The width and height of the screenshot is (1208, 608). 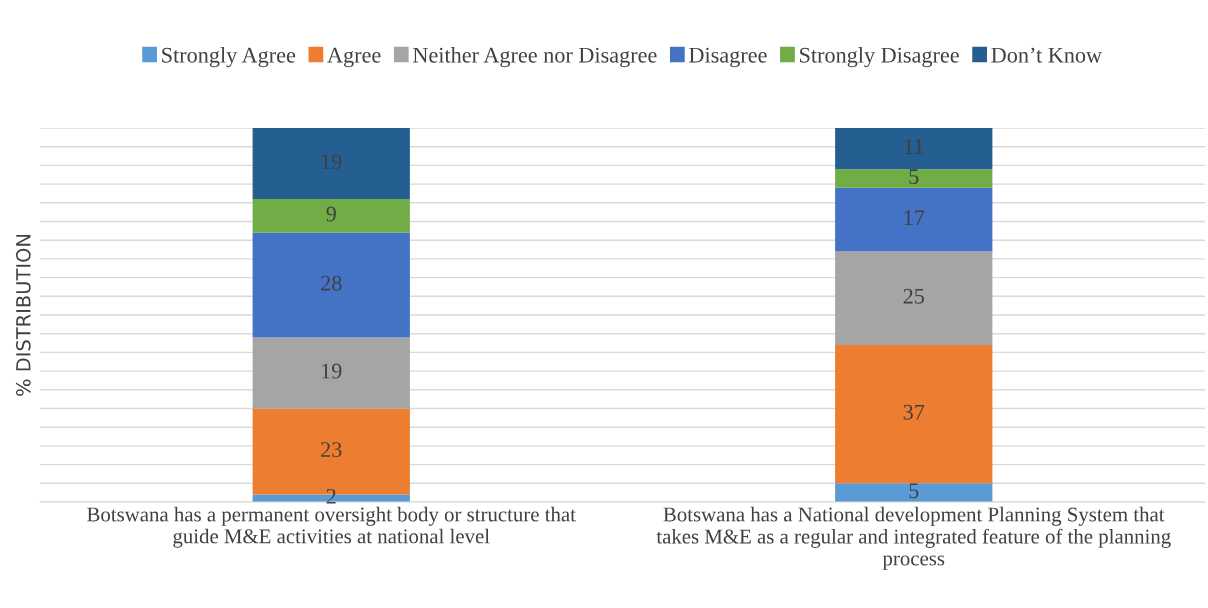 What do you see at coordinates (879, 57) in the screenshot?
I see `legend-label: Strongly Disagree` at bounding box center [879, 57].